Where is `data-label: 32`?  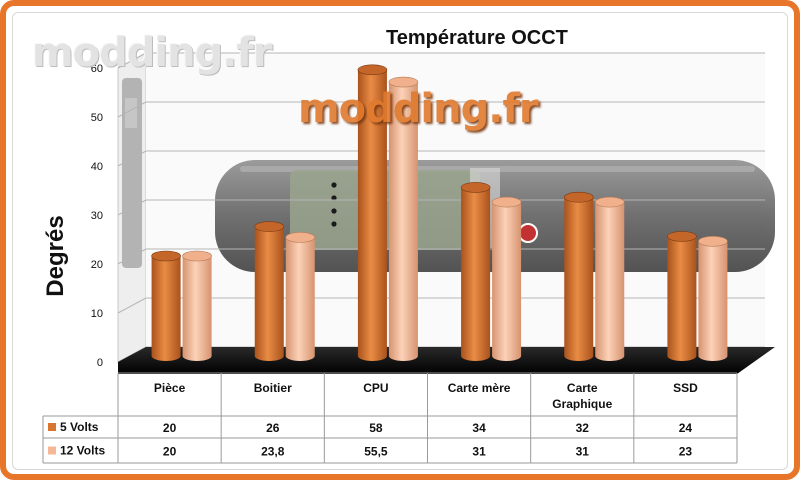
data-label: 32 is located at coordinates (583, 428).